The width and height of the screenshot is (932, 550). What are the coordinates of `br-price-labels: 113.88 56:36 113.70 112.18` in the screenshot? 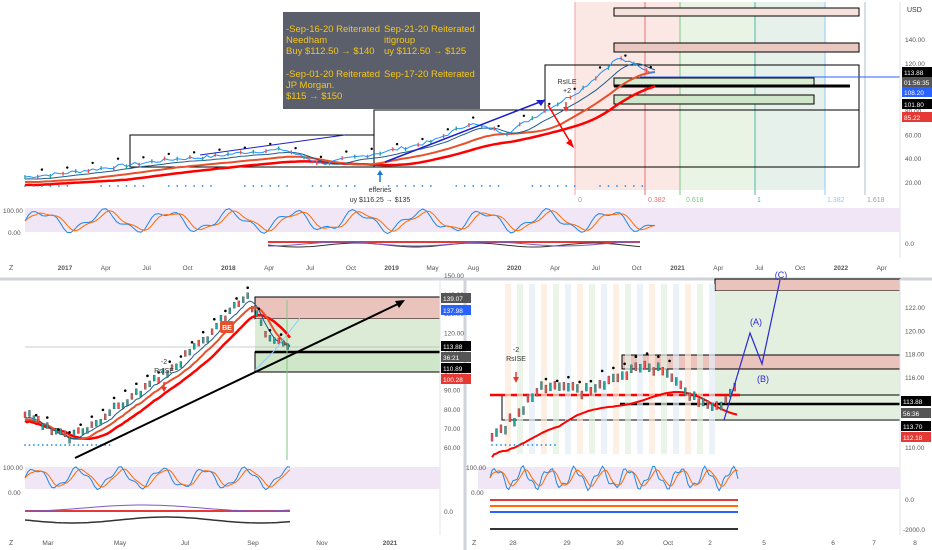 It's located at (916, 419).